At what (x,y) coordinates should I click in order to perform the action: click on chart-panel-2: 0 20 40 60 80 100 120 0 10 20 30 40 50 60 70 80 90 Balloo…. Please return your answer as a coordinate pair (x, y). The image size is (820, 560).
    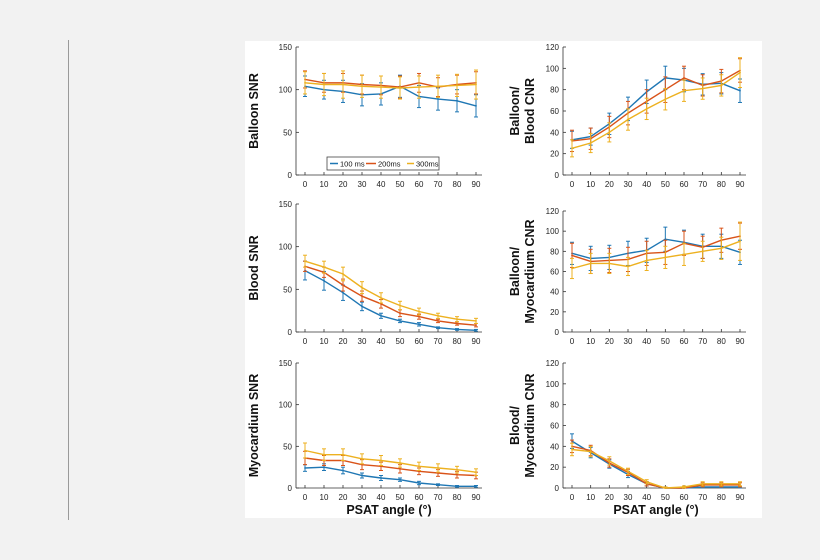
    Looking at the image, I should click on (627, 116).